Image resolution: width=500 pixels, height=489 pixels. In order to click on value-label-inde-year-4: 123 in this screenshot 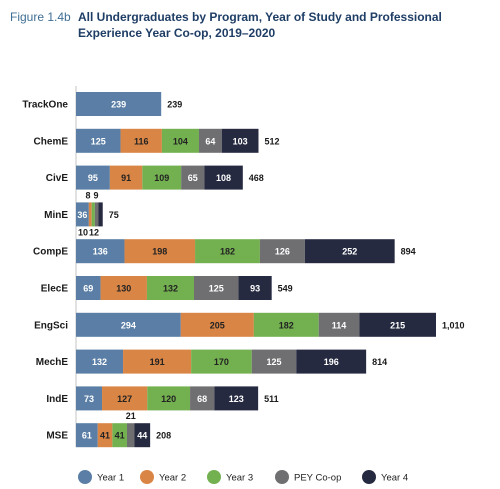, I will do `click(236, 399)`.